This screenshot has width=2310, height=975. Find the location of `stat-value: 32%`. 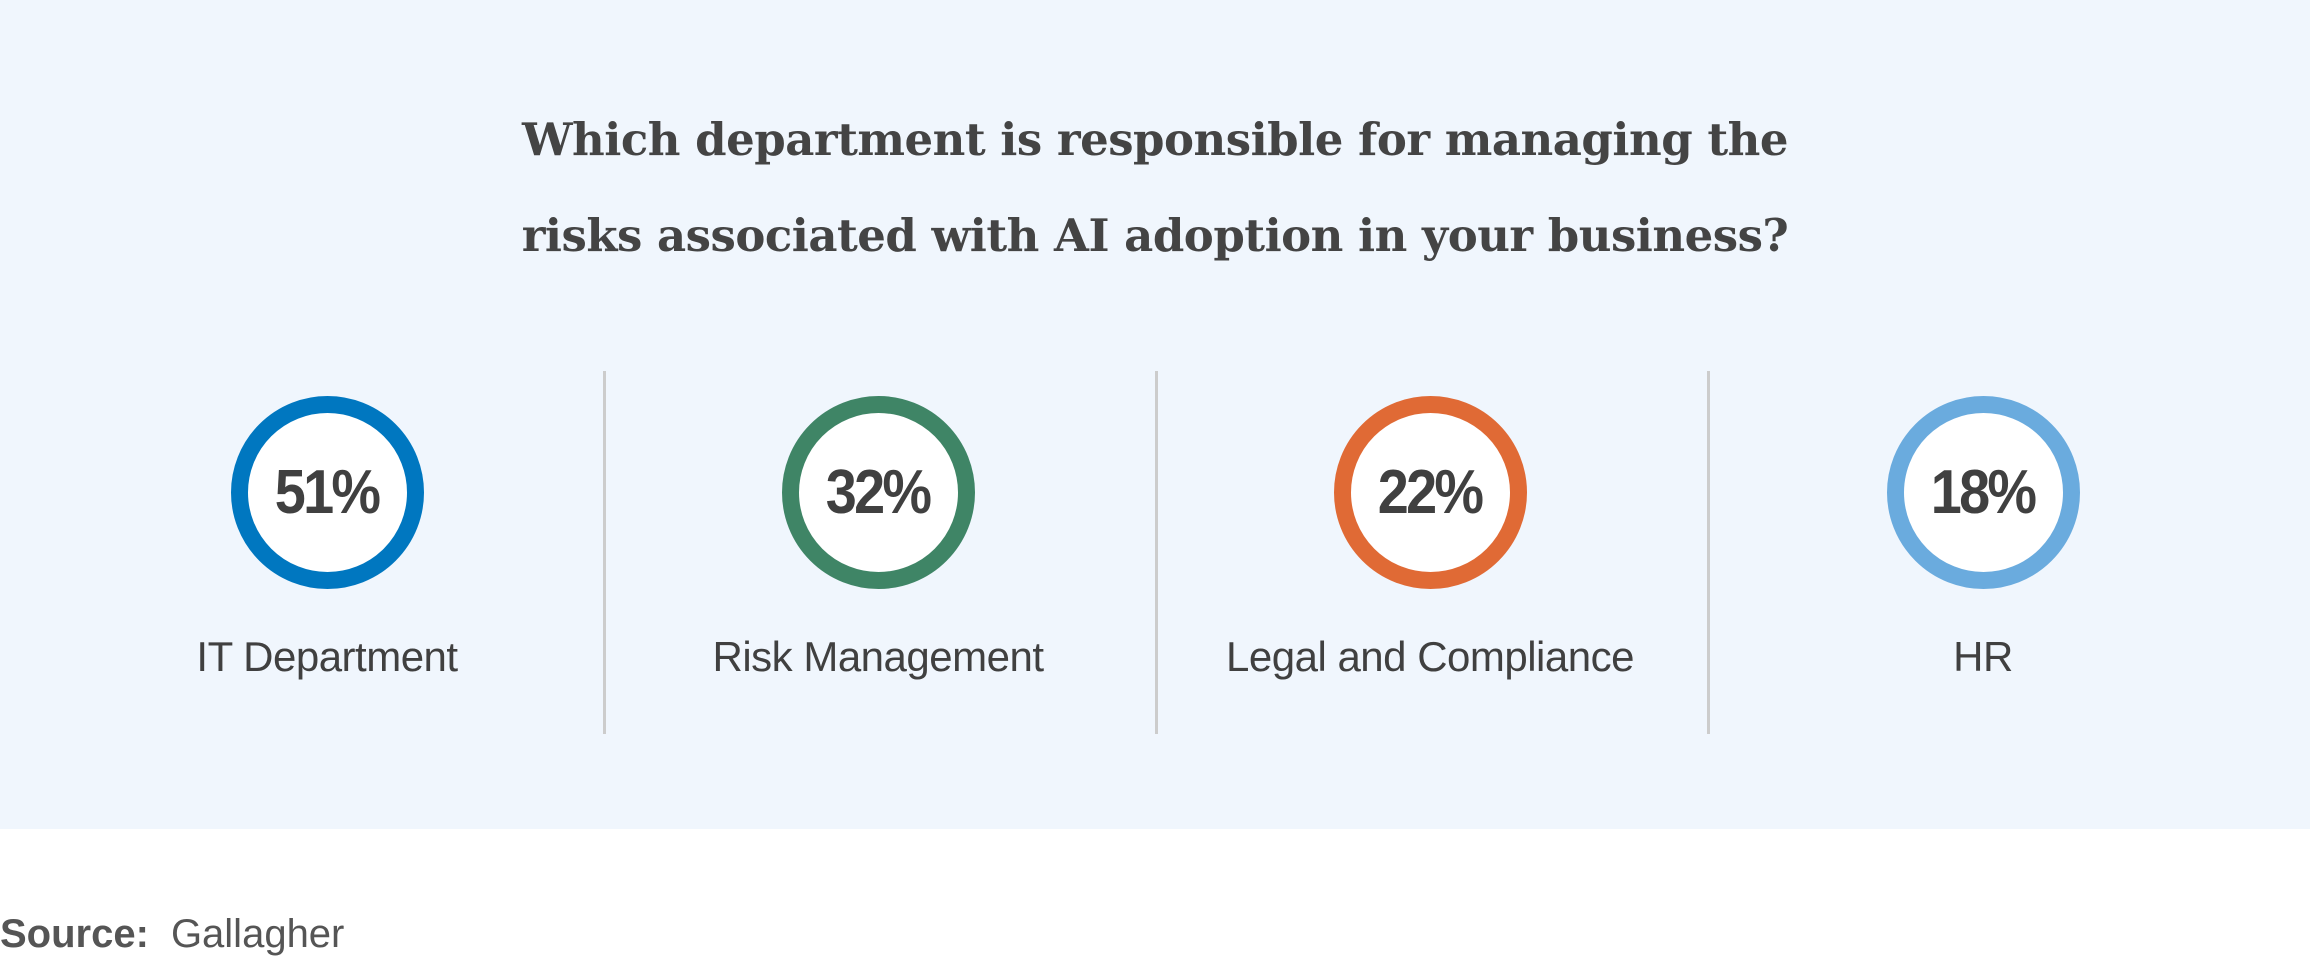

stat-value: 32% is located at coordinates (879, 492).